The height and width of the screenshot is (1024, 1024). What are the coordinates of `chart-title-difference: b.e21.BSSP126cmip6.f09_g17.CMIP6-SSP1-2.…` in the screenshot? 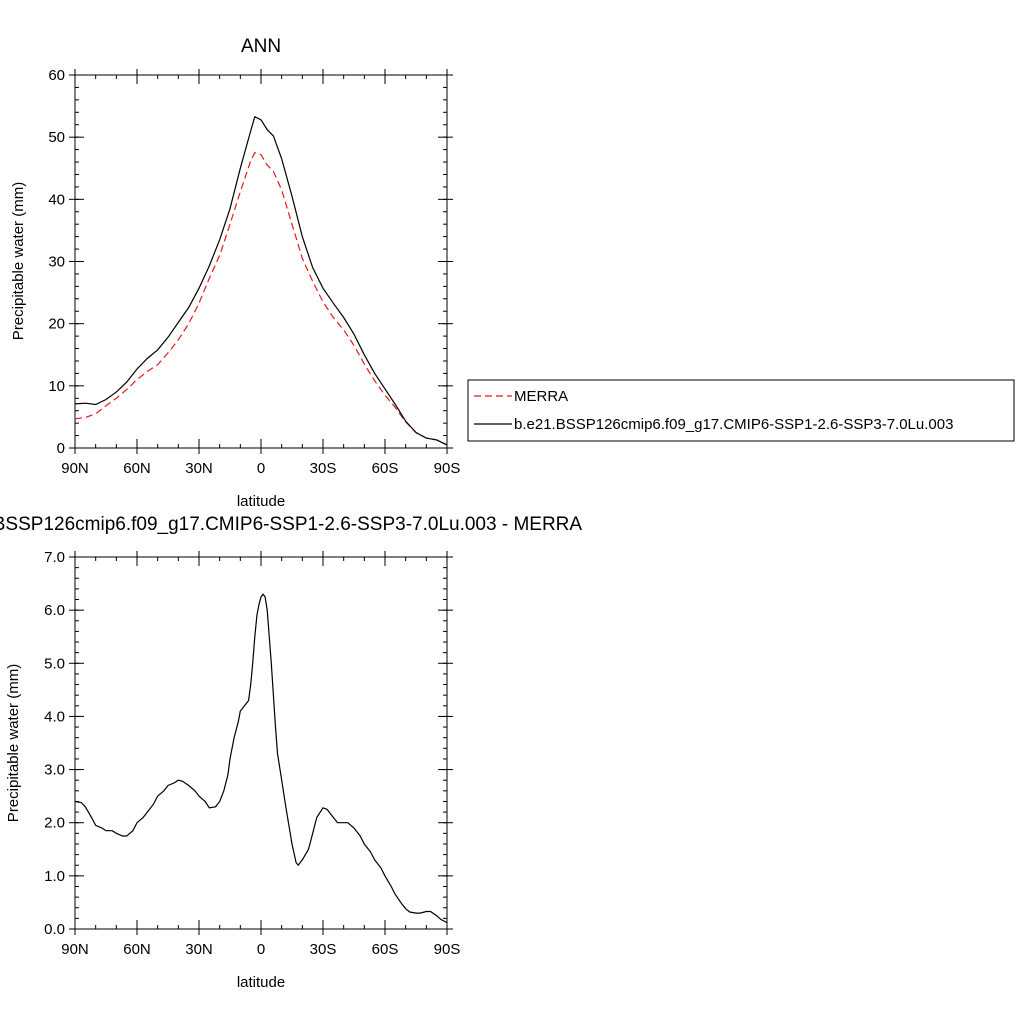 It's located at (291, 524).